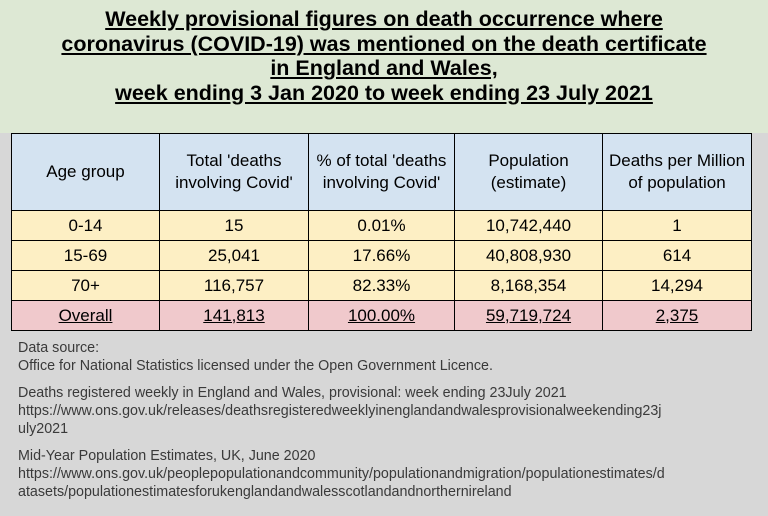  Describe the element at coordinates (677, 285) in the screenshot. I see `cell-deaths-per-million: 14,294` at that location.